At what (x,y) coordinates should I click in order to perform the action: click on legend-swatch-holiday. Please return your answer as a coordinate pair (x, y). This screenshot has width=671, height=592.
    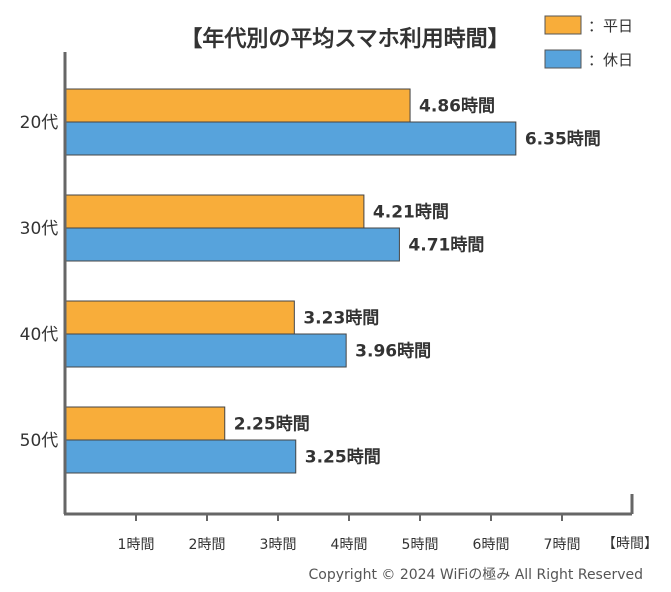
    Looking at the image, I should click on (563, 59).